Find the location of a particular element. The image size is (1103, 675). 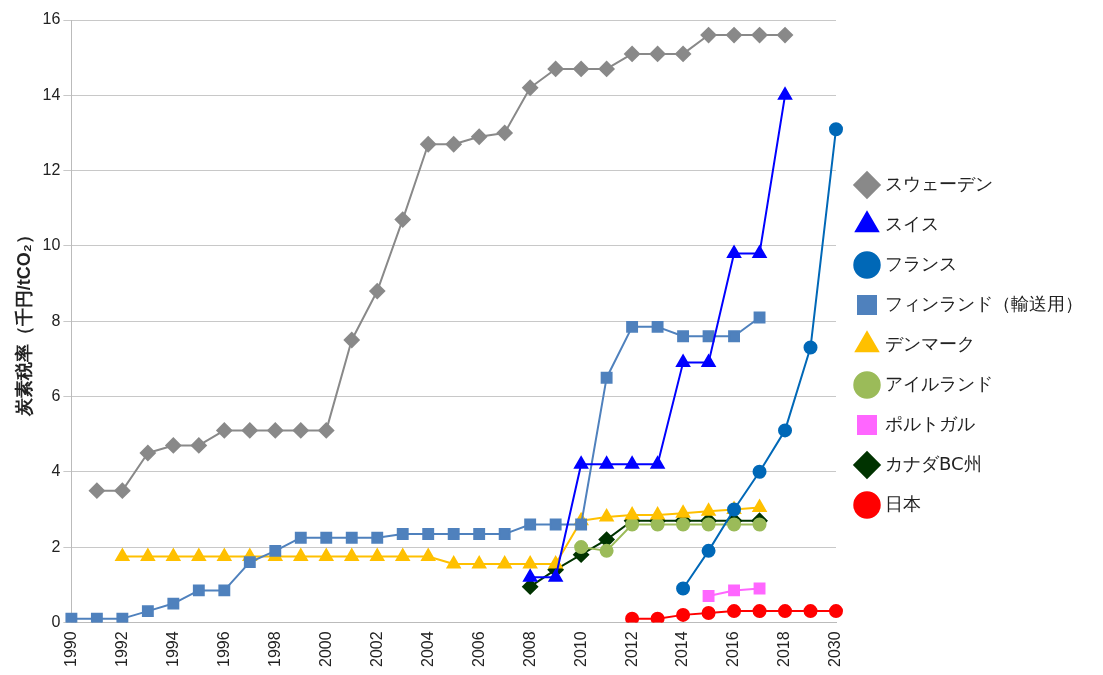

x-tick-label: 2014 is located at coordinates (682, 649).